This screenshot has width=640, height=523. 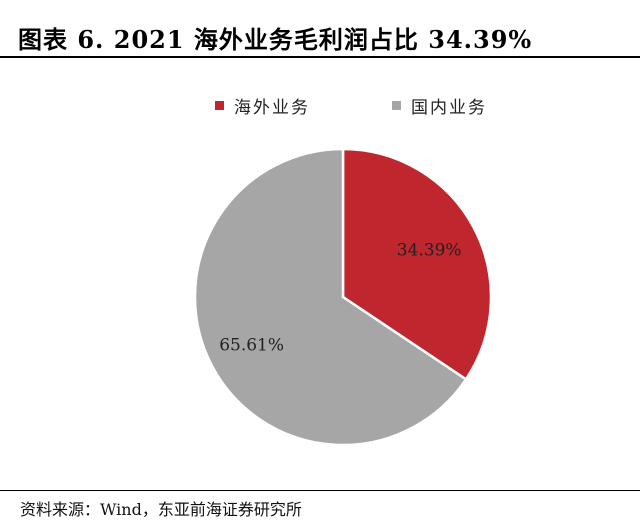 I want to click on legend-item-domestic: 国内业务, so click(x=439, y=105).